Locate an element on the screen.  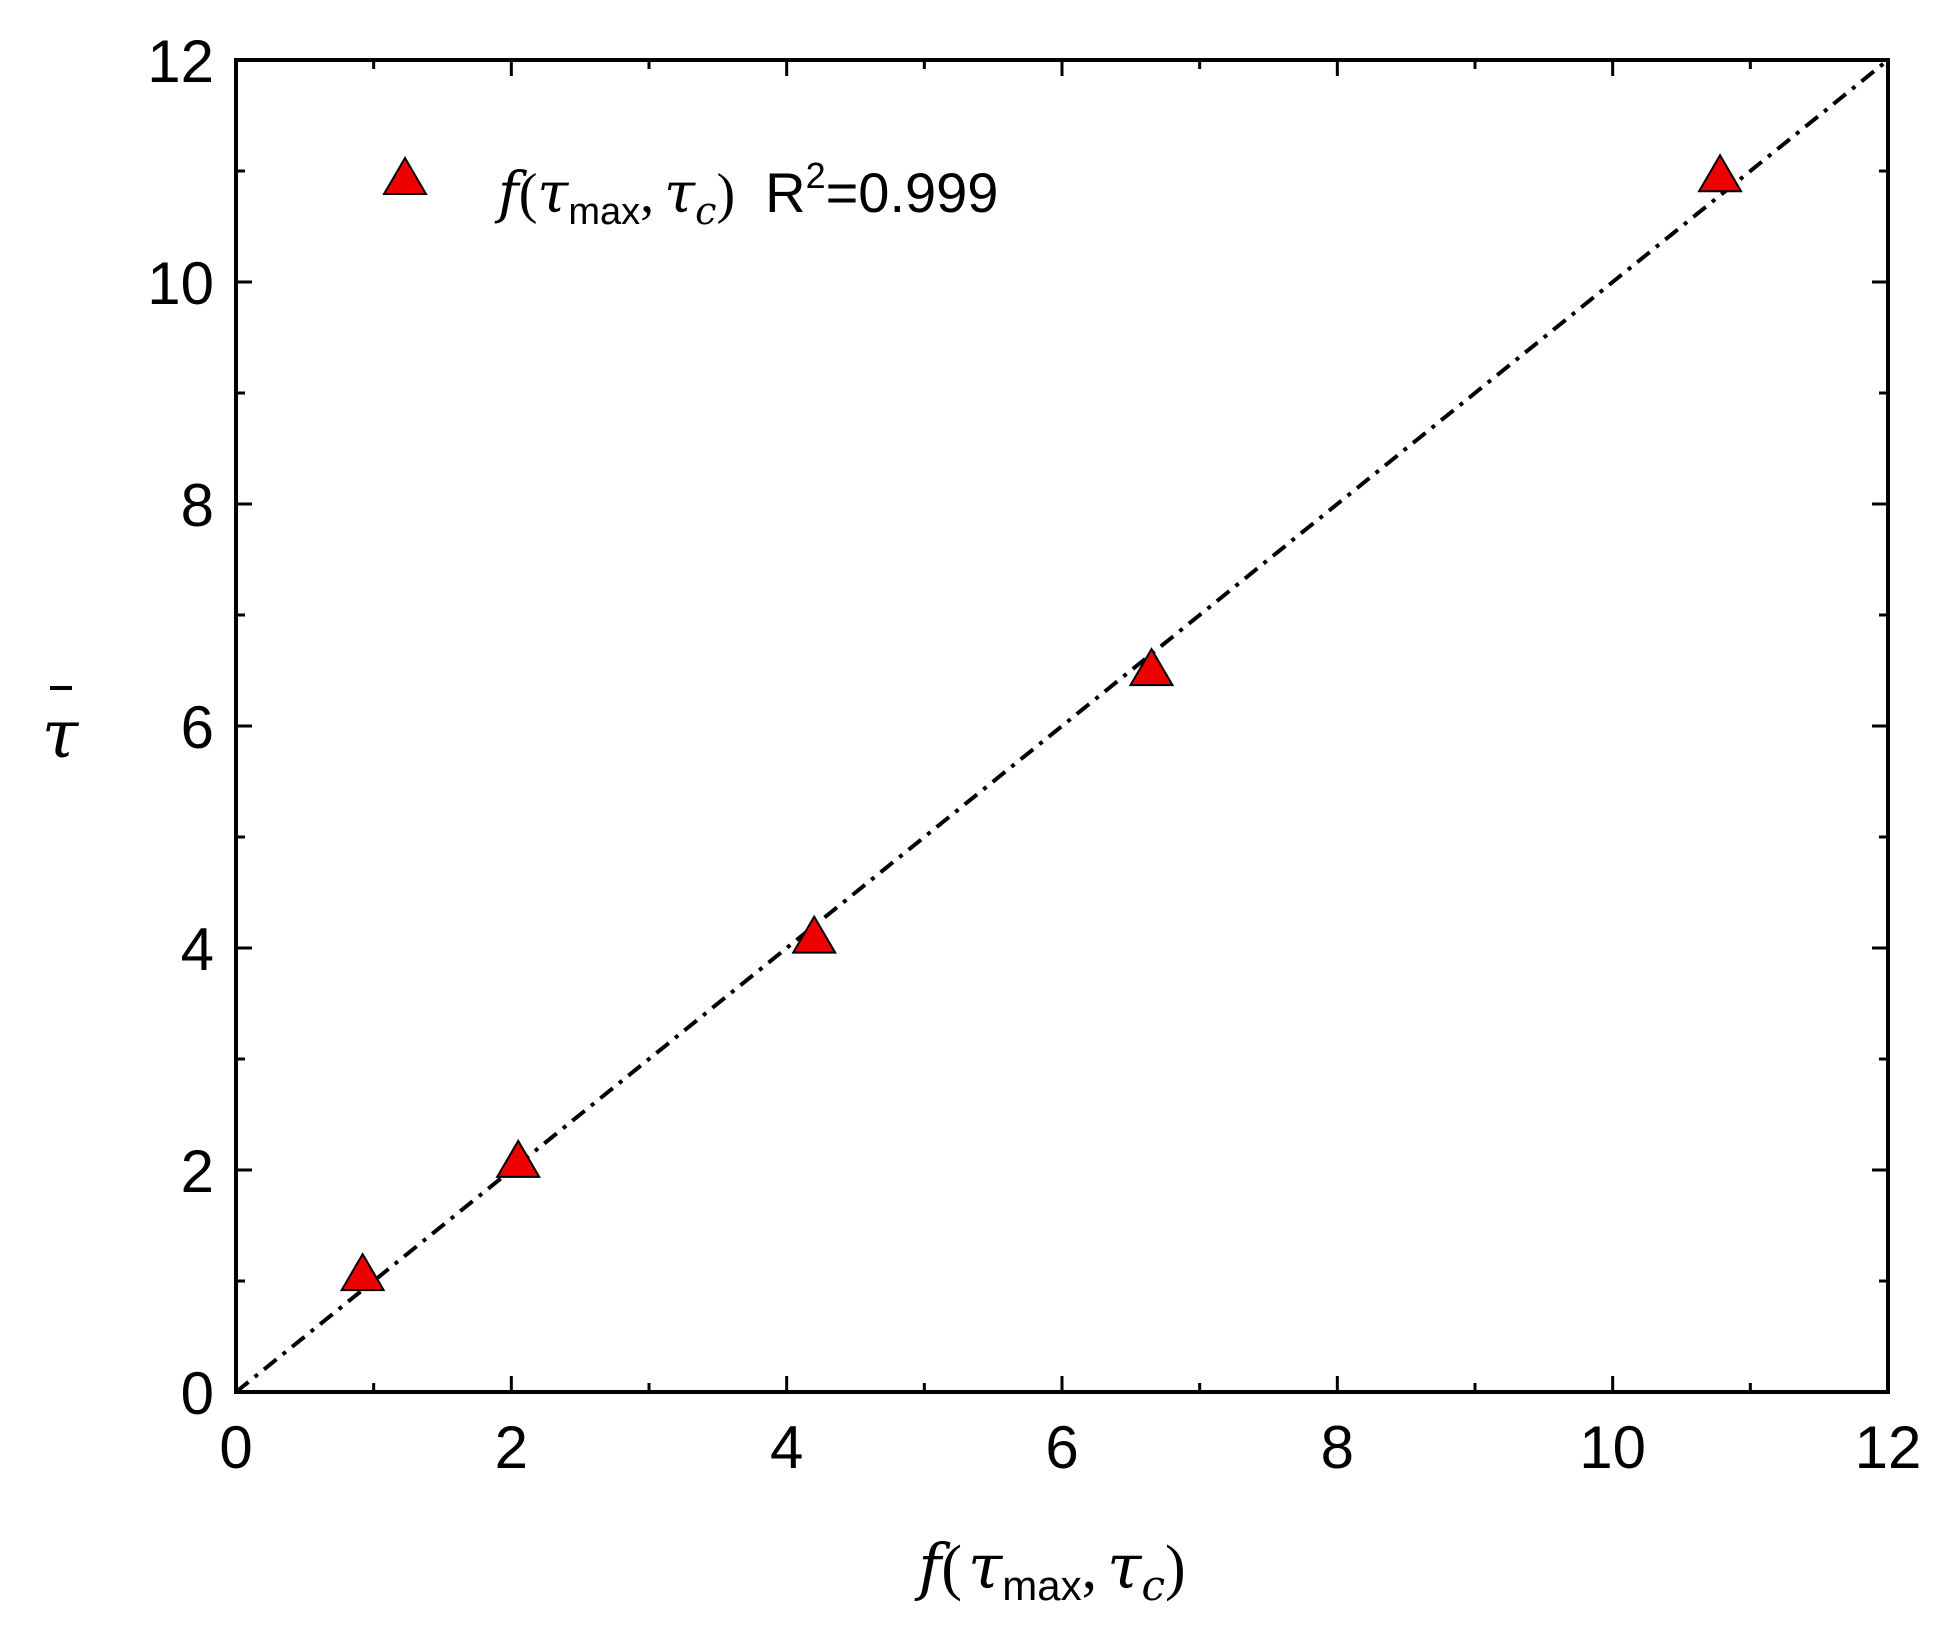
x-tick-label: 10 is located at coordinates (1612, 1447).